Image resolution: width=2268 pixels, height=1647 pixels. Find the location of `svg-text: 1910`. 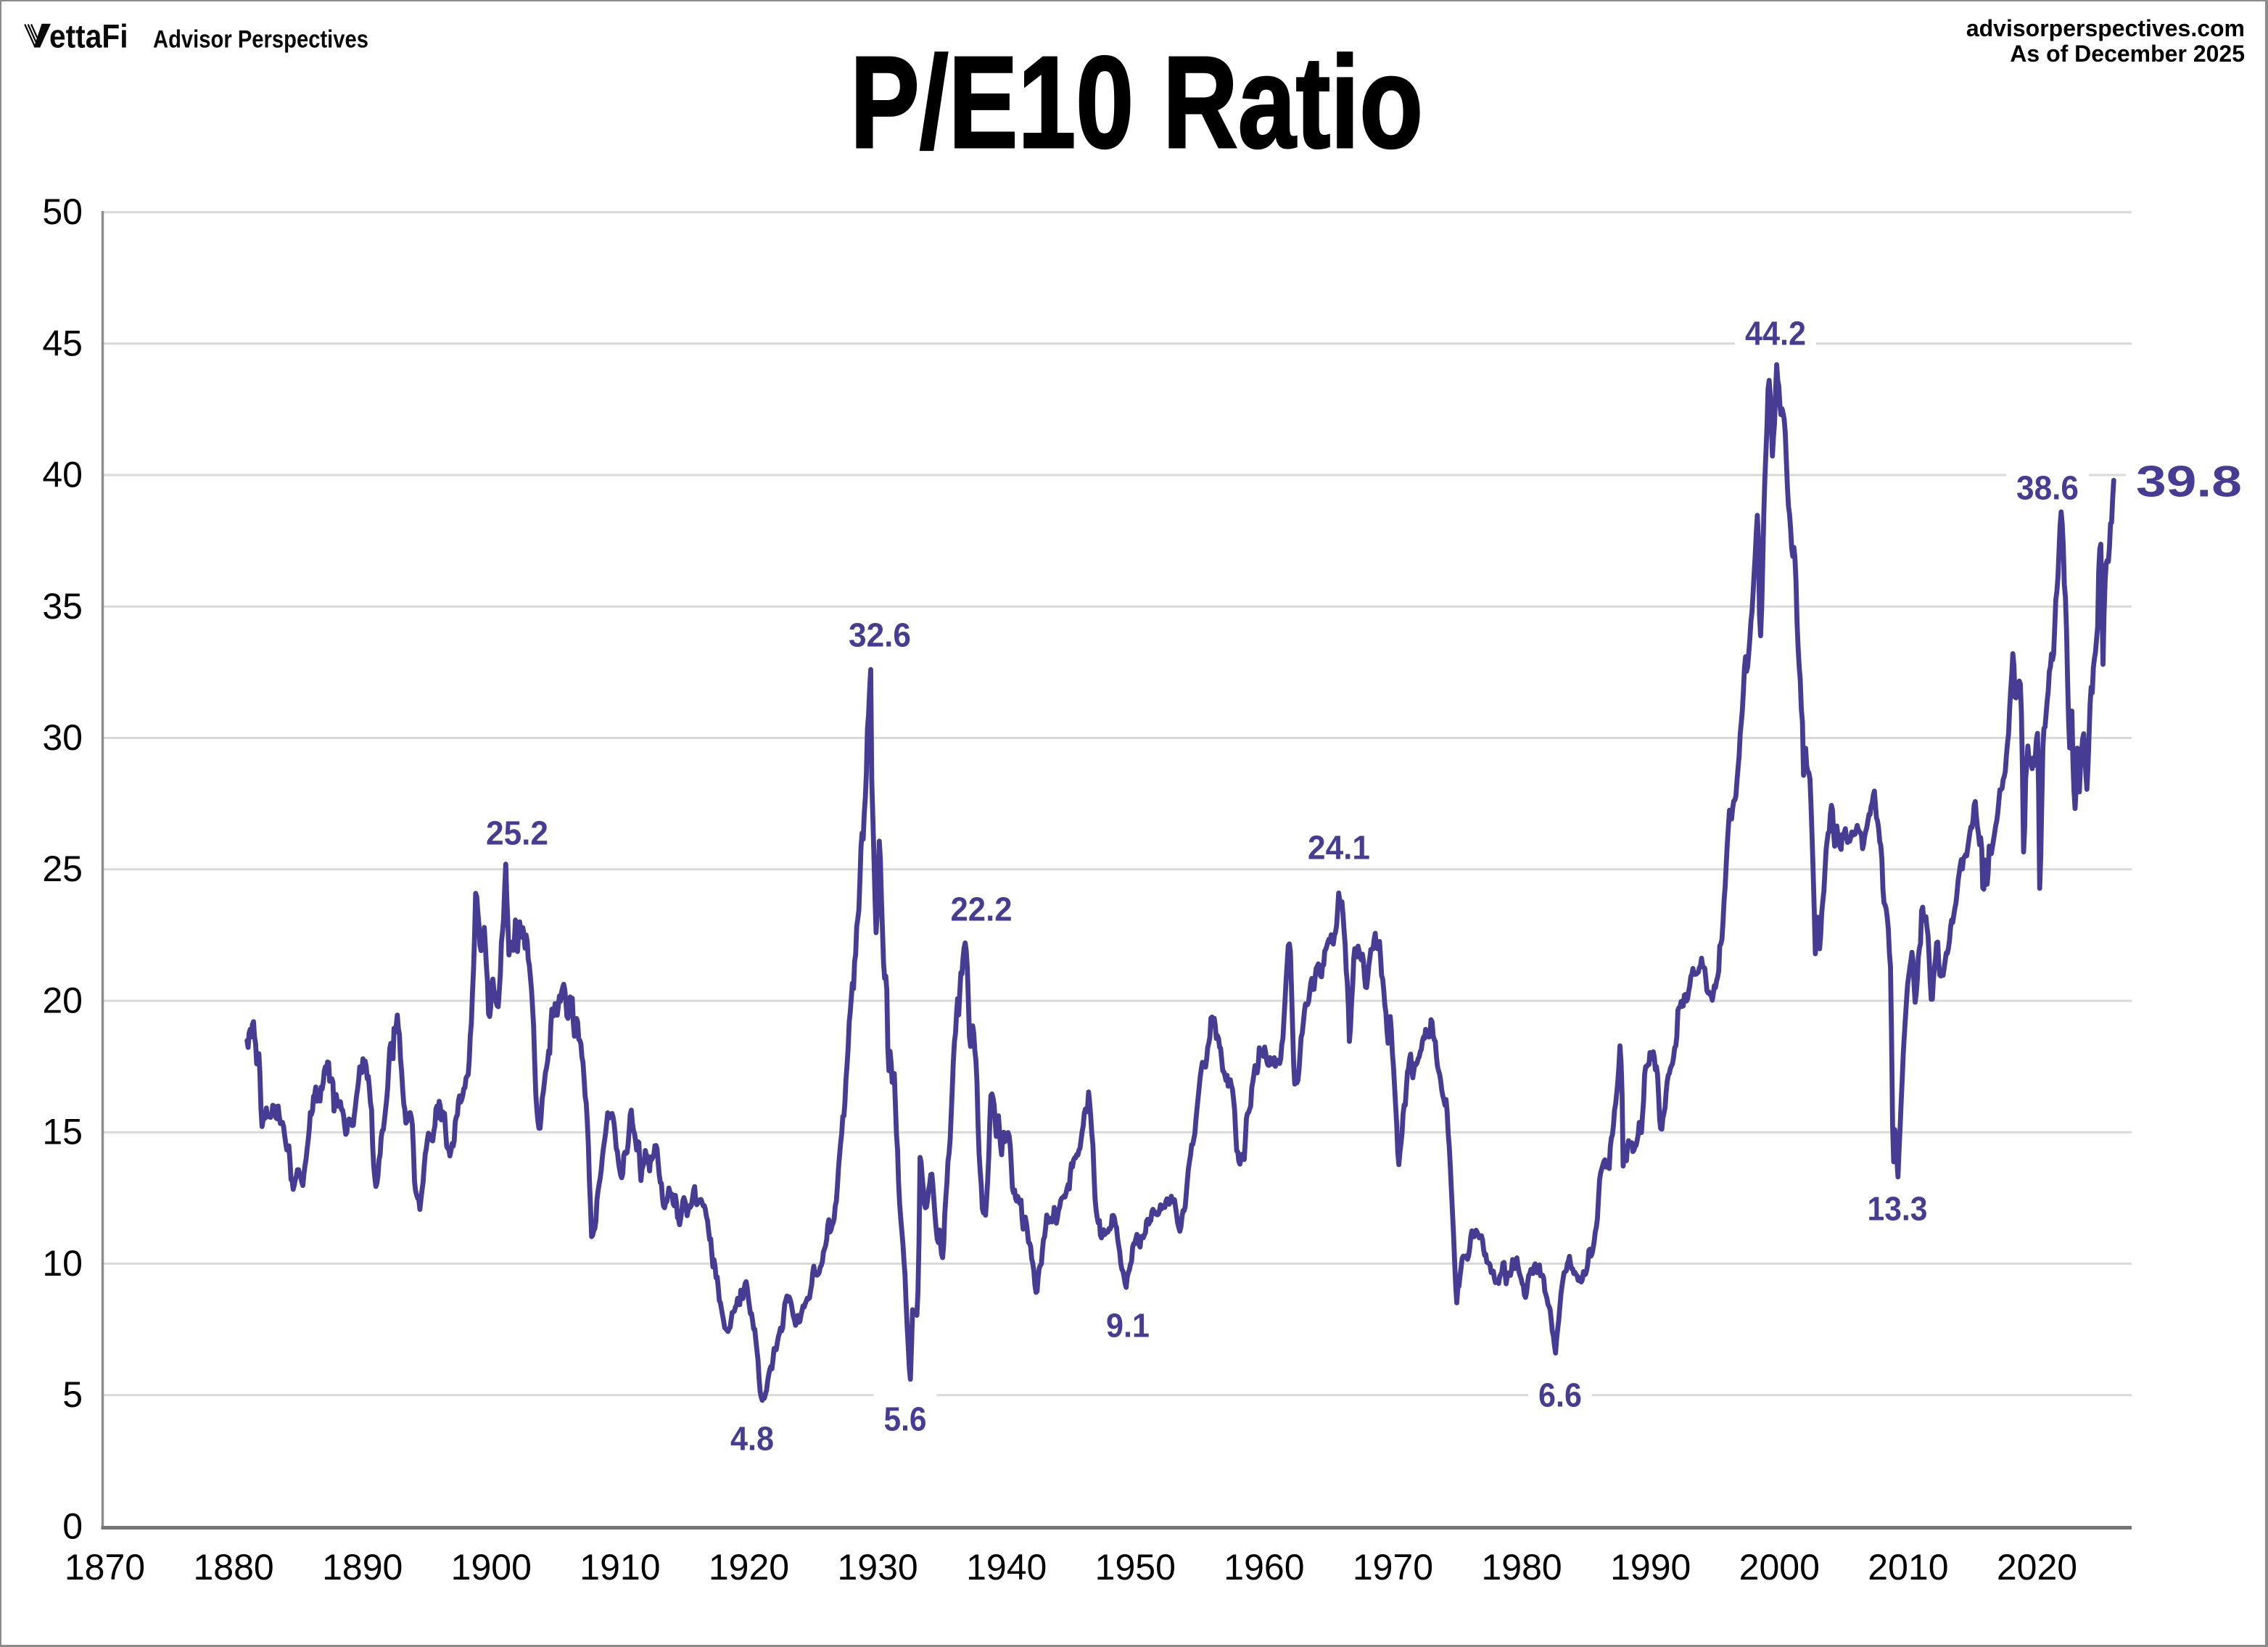

svg-text: 1910 is located at coordinates (620, 1568).